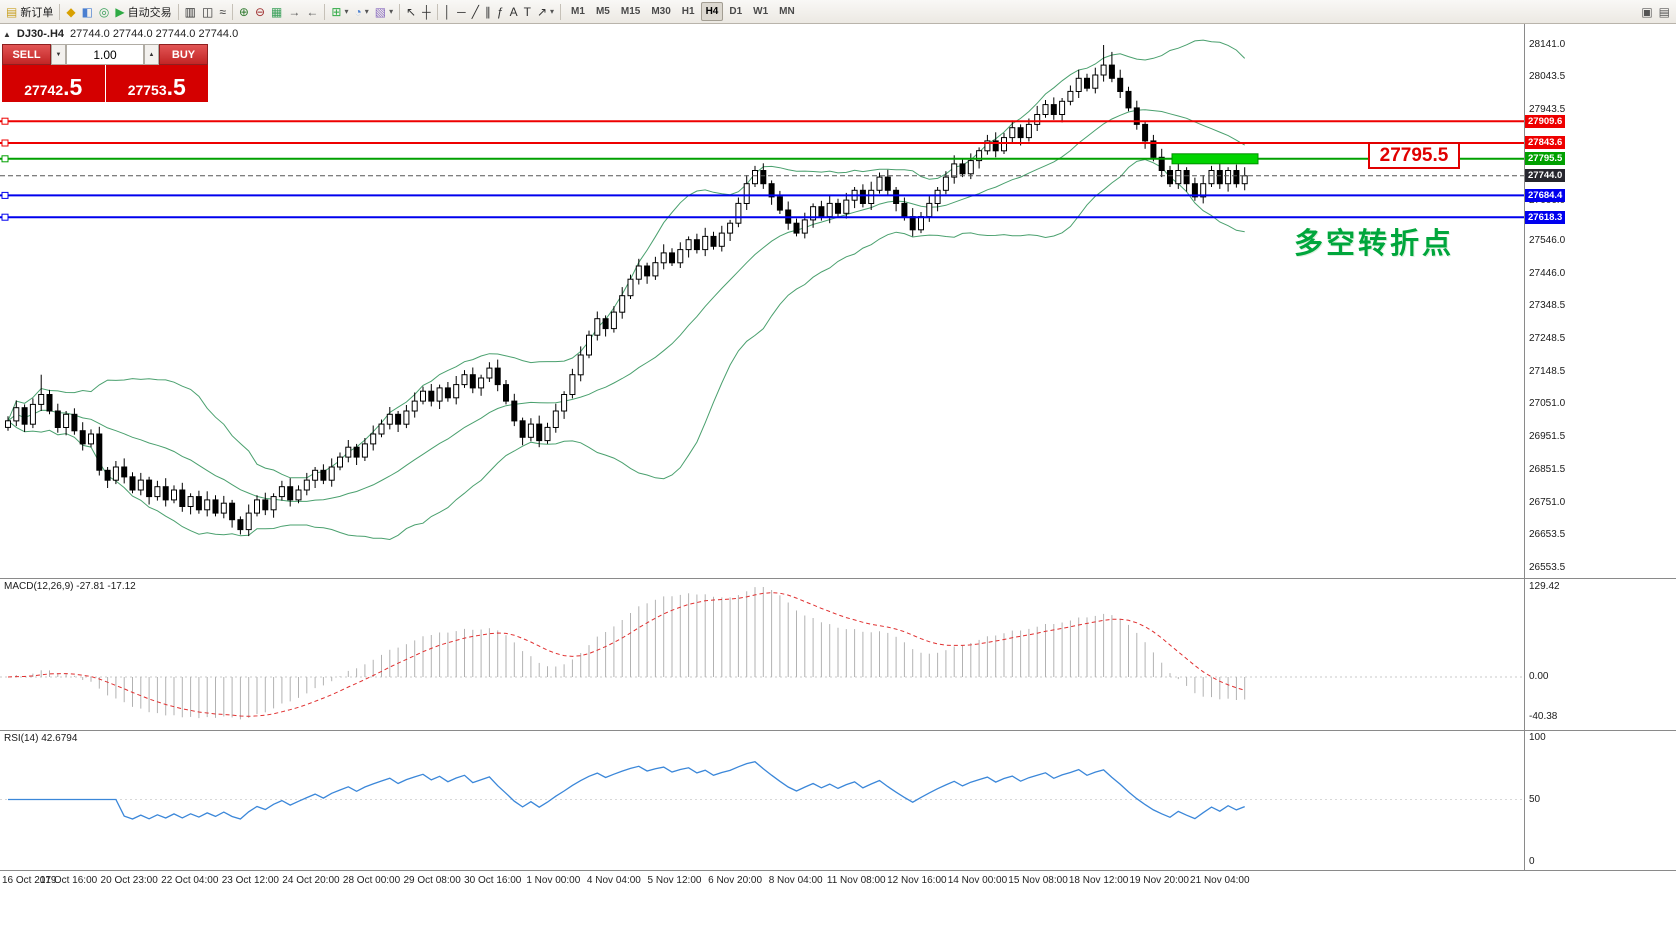  Describe the element at coordinates (70, 12) in the screenshot. I see `symbols-button: ◆` at that location.